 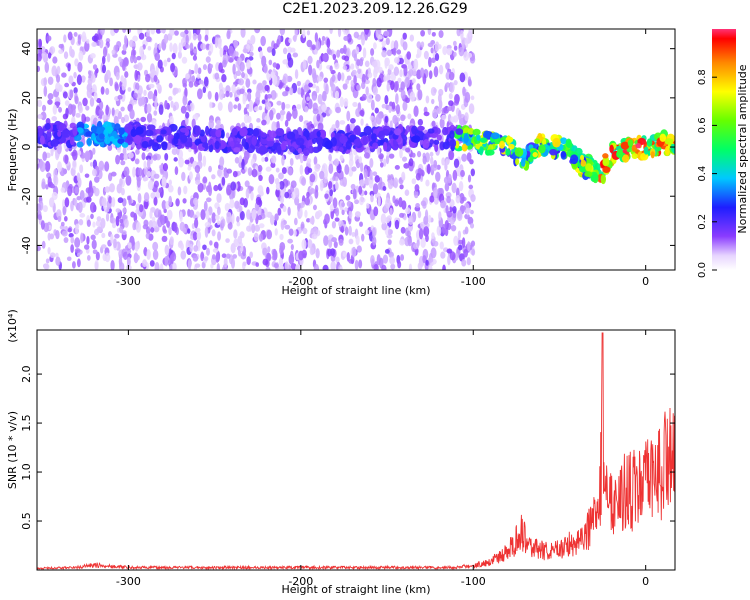 I want to click on x-tick-label: 0, so click(x=645, y=281).